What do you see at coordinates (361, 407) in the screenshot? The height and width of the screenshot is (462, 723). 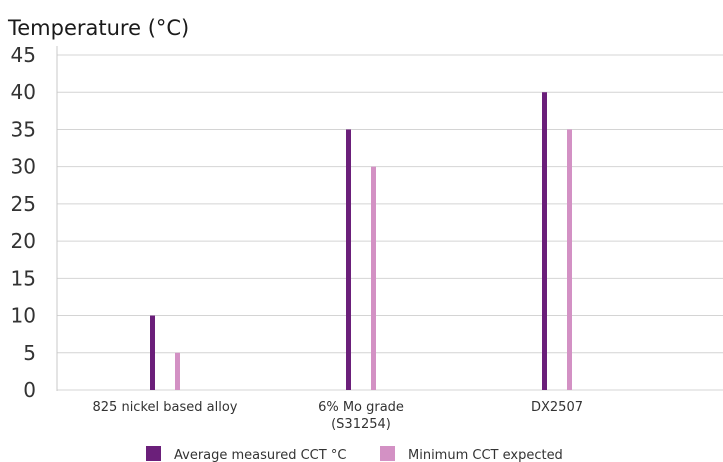 I see `category-label: 6% Mo grade` at bounding box center [361, 407].